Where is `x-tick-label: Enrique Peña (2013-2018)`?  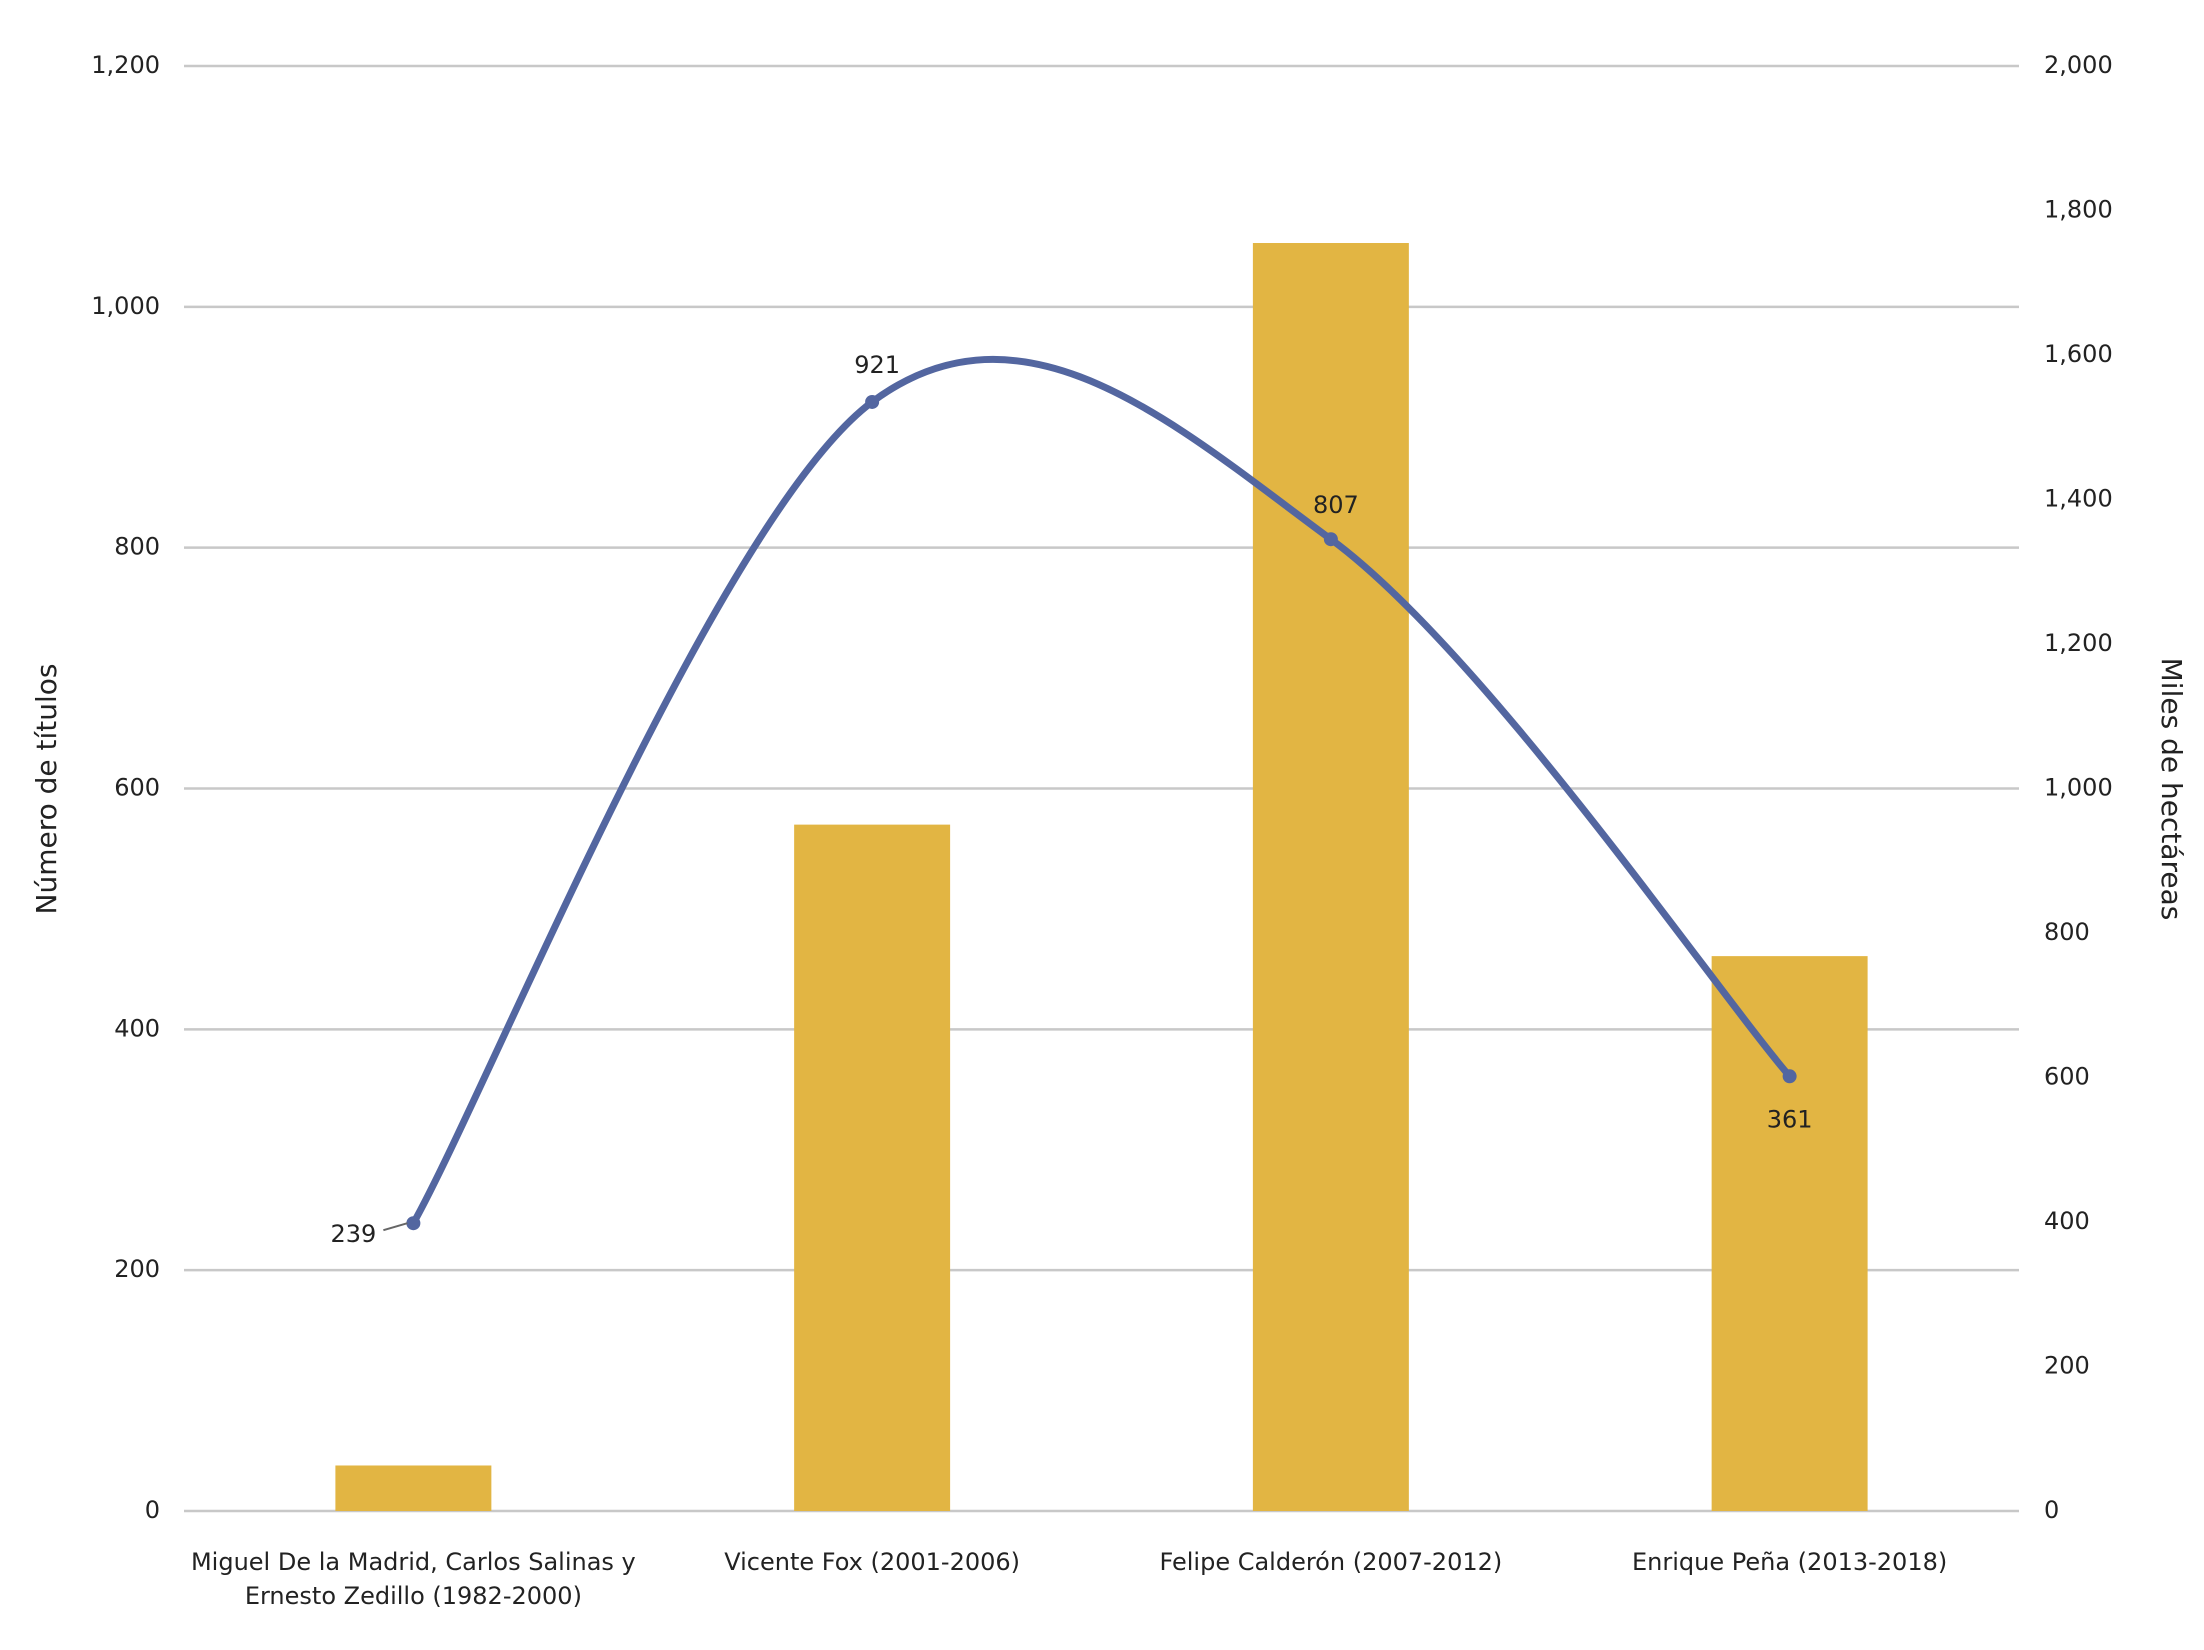 x-tick-label: Enrique Peña (2013-2018) is located at coordinates (1790, 1562).